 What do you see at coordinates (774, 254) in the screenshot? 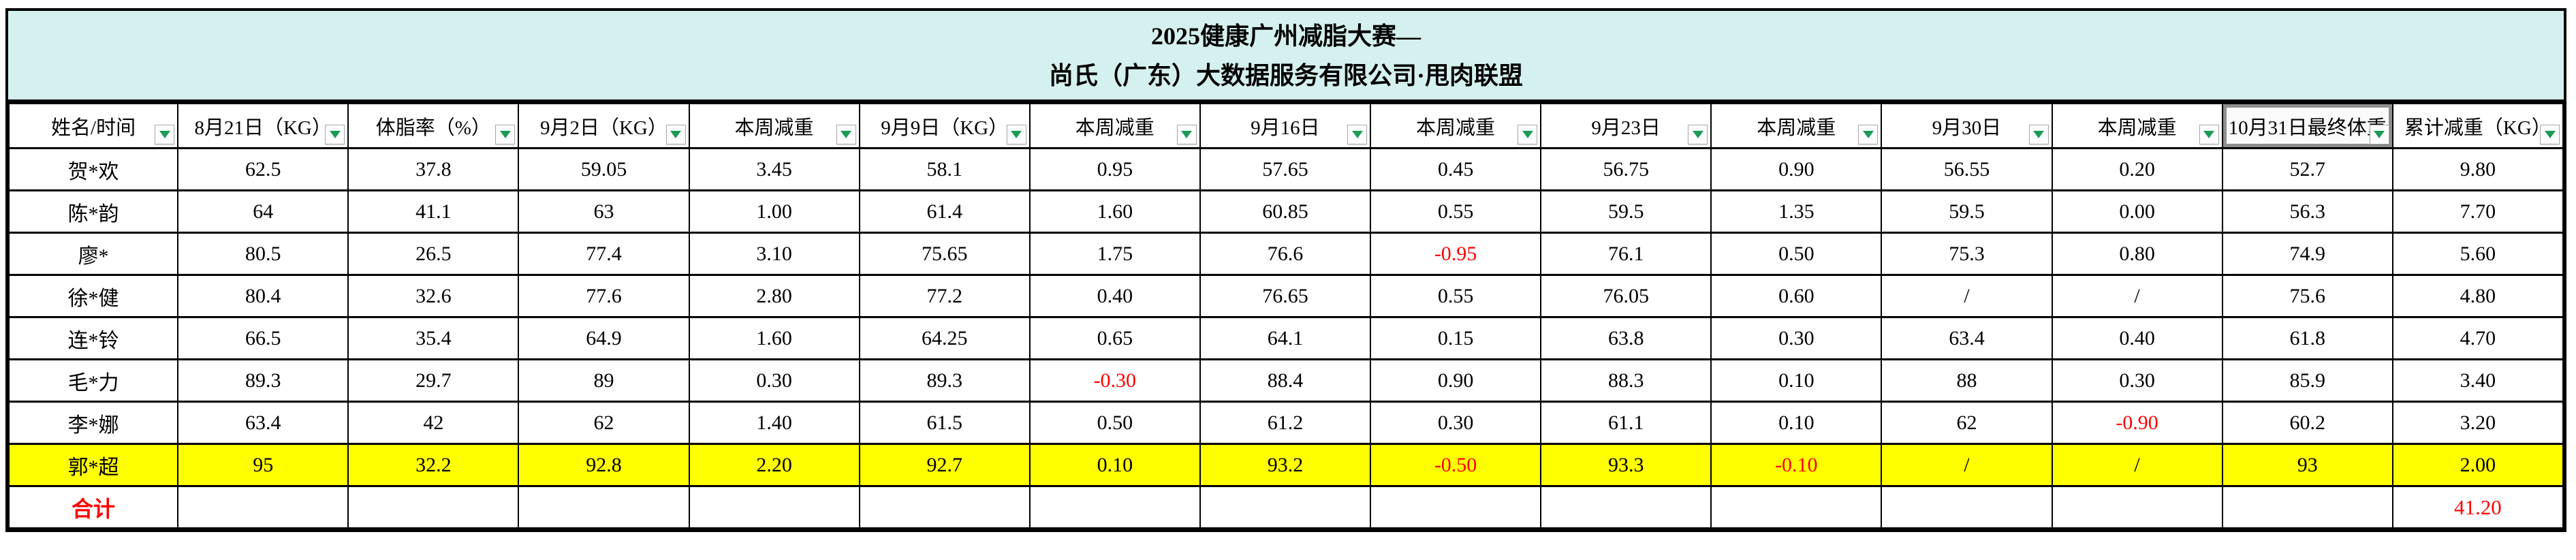
I see `value-cell: 3.10` at bounding box center [774, 254].